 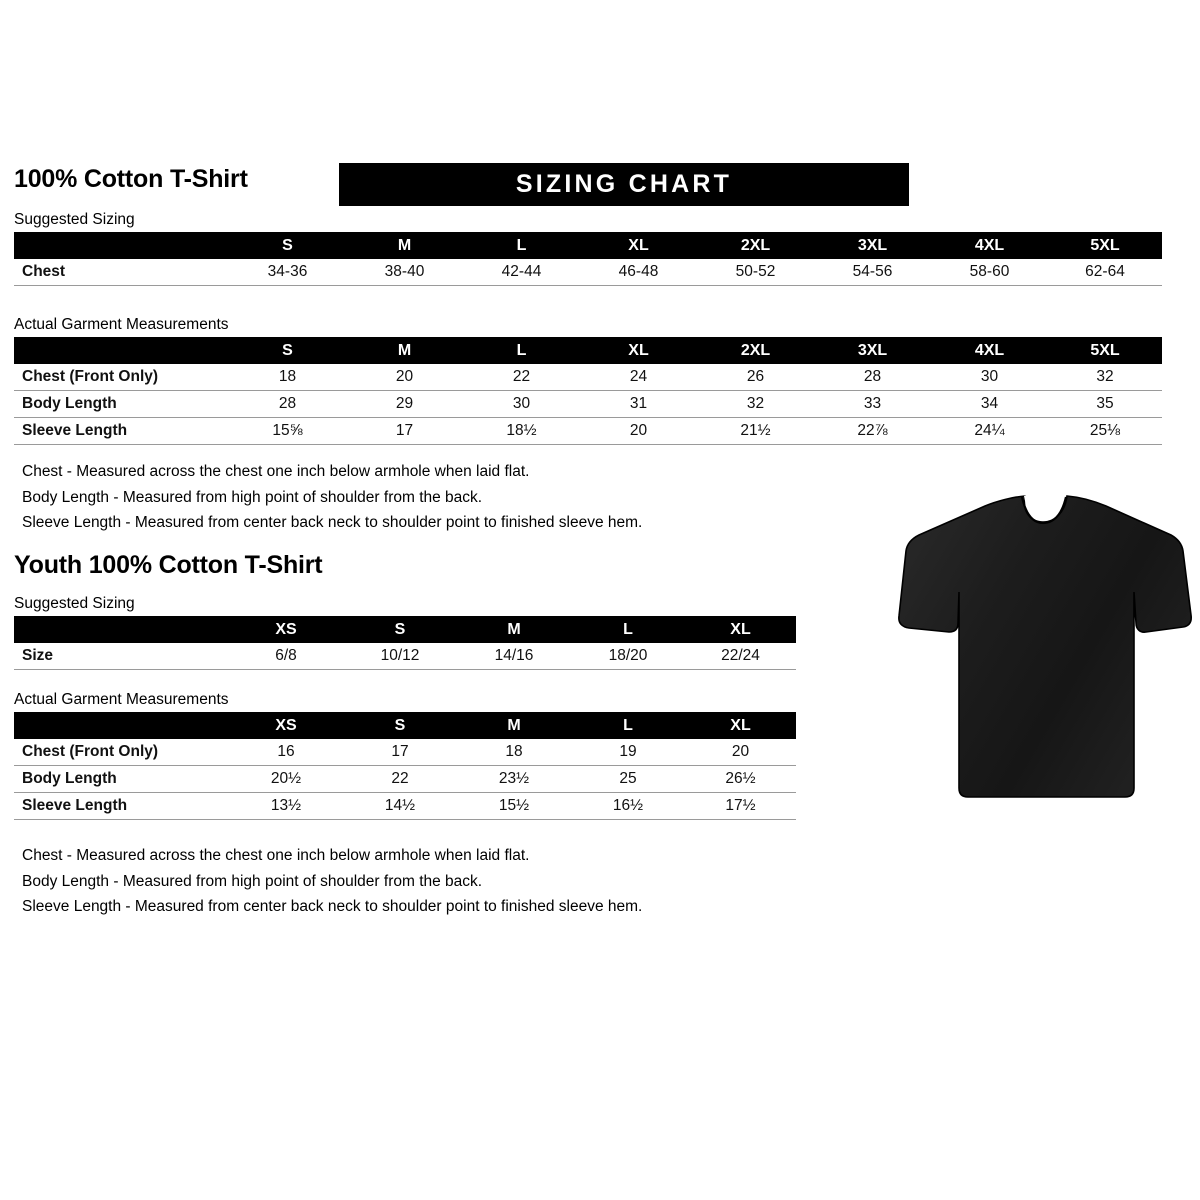 I want to click on cell: 21½, so click(x=755, y=431).